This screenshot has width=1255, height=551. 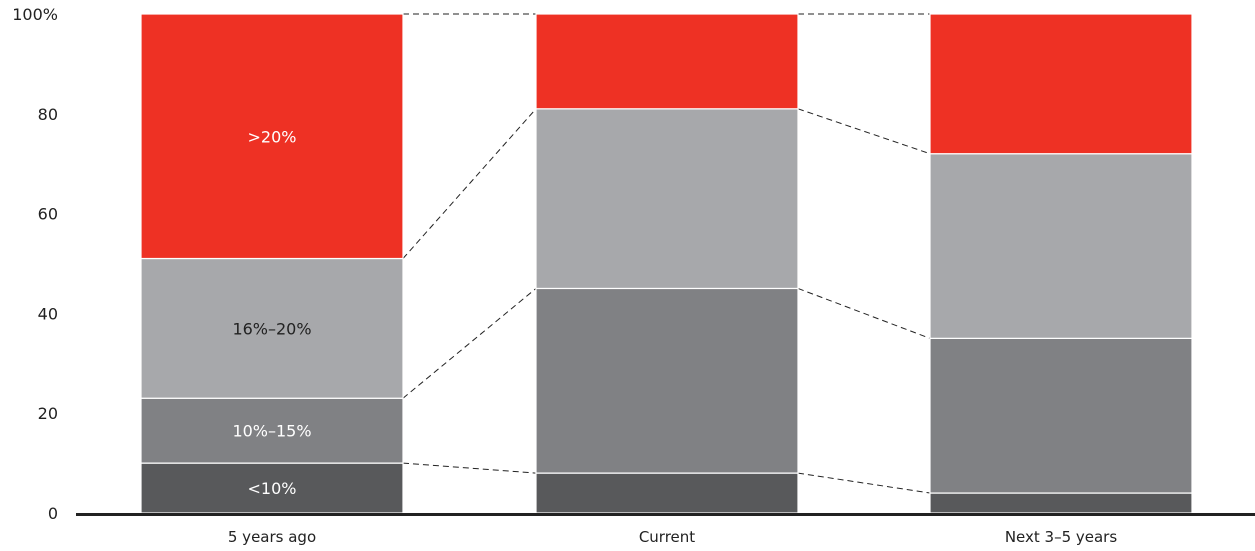 What do you see at coordinates (48, 214) in the screenshot?
I see `y-tick-label-60: 60` at bounding box center [48, 214].